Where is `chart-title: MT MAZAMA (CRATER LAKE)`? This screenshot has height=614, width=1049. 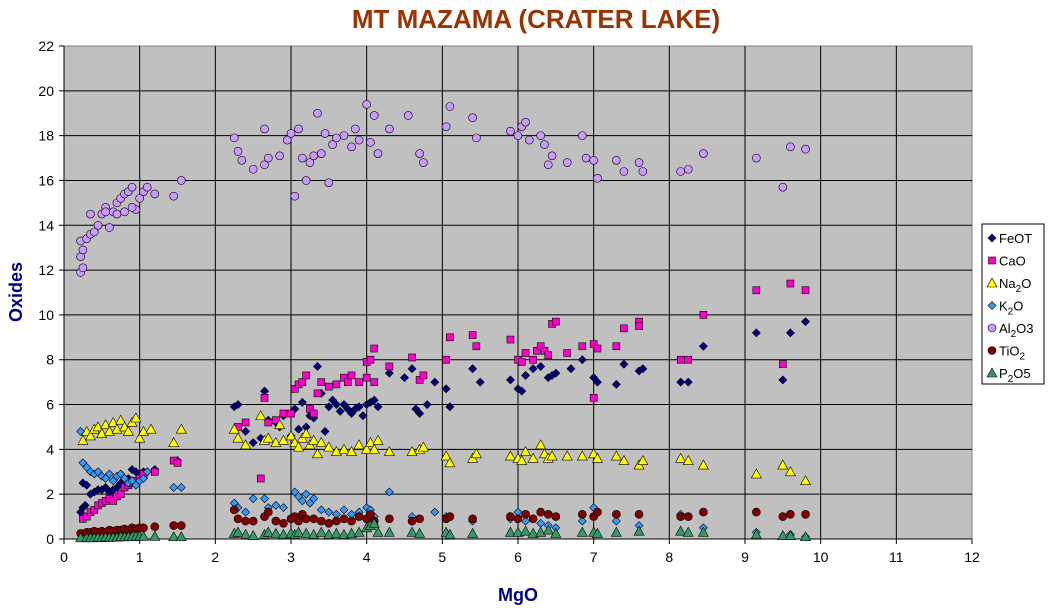
chart-title: MT MAZAMA (CRATER LAKE) is located at coordinates (536, 19).